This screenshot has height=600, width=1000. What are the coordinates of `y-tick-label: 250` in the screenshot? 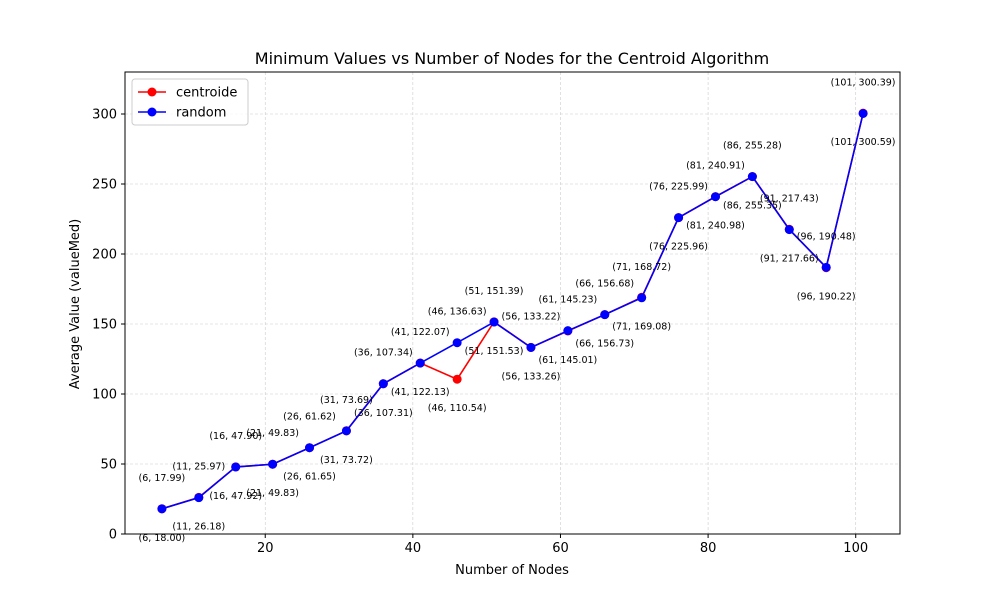 It's located at (104, 185).